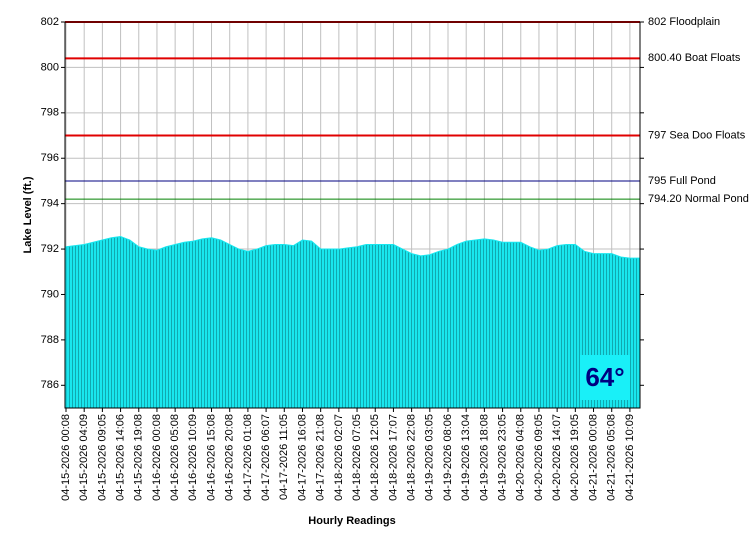 This screenshot has height=550, width=750. What do you see at coordinates (466, 457) in the screenshot?
I see `x-tick-label: 04-19-2026 13:04` at bounding box center [466, 457].